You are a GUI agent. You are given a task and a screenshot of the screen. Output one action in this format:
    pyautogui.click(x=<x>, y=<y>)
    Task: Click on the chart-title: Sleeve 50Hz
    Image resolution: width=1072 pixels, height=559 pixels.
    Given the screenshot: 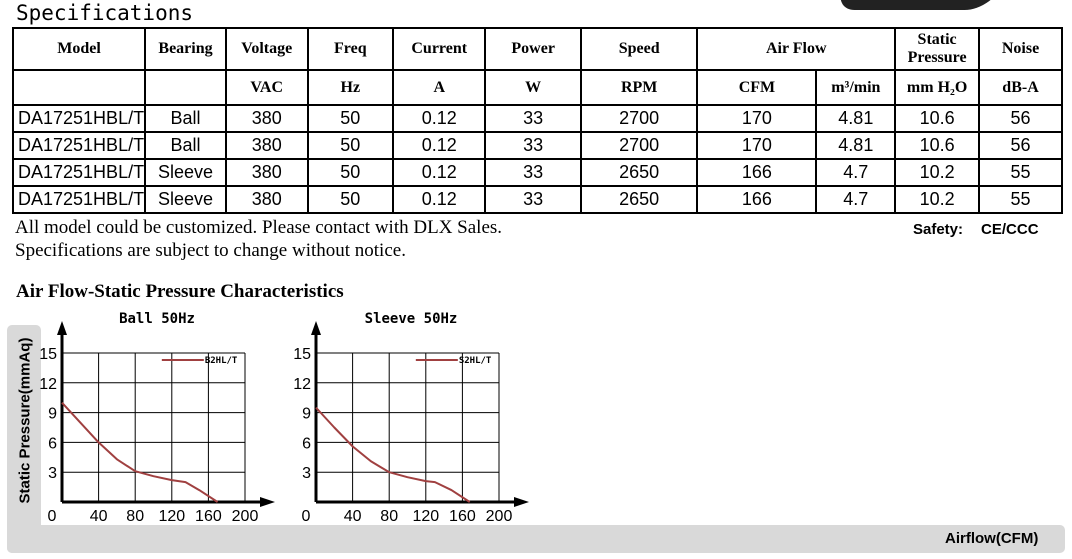 What is the action you would take?
    pyautogui.click(x=411, y=319)
    